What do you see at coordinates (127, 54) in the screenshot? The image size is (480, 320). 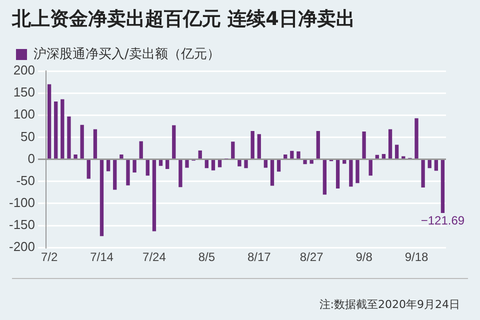 I see `legend-label: 沪深股通净买入/卖出额（亿元）` at bounding box center [127, 54].